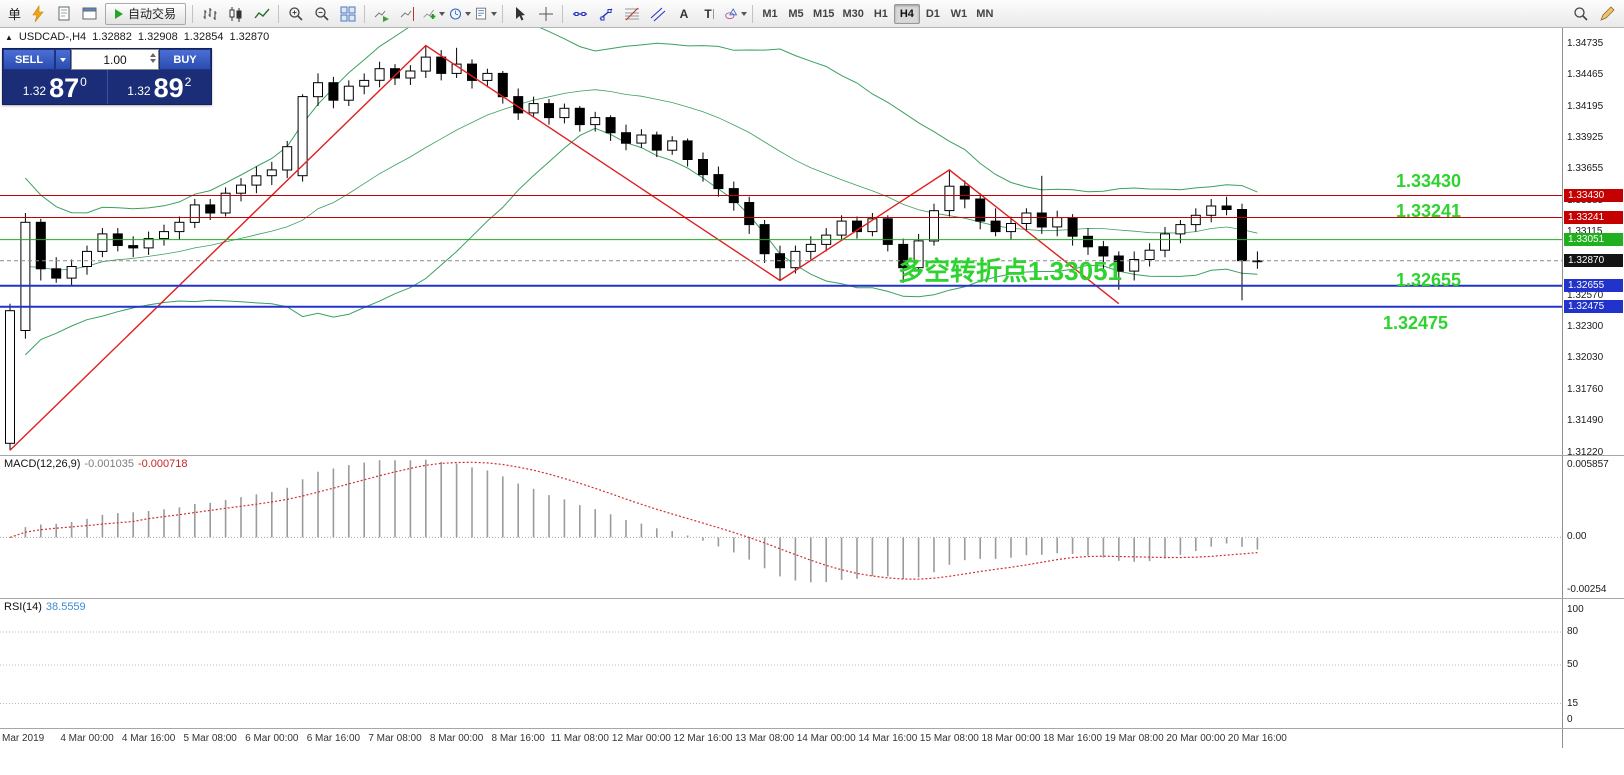  Describe the element at coordinates (459, 14) in the screenshot. I see `periods-icon` at that location.